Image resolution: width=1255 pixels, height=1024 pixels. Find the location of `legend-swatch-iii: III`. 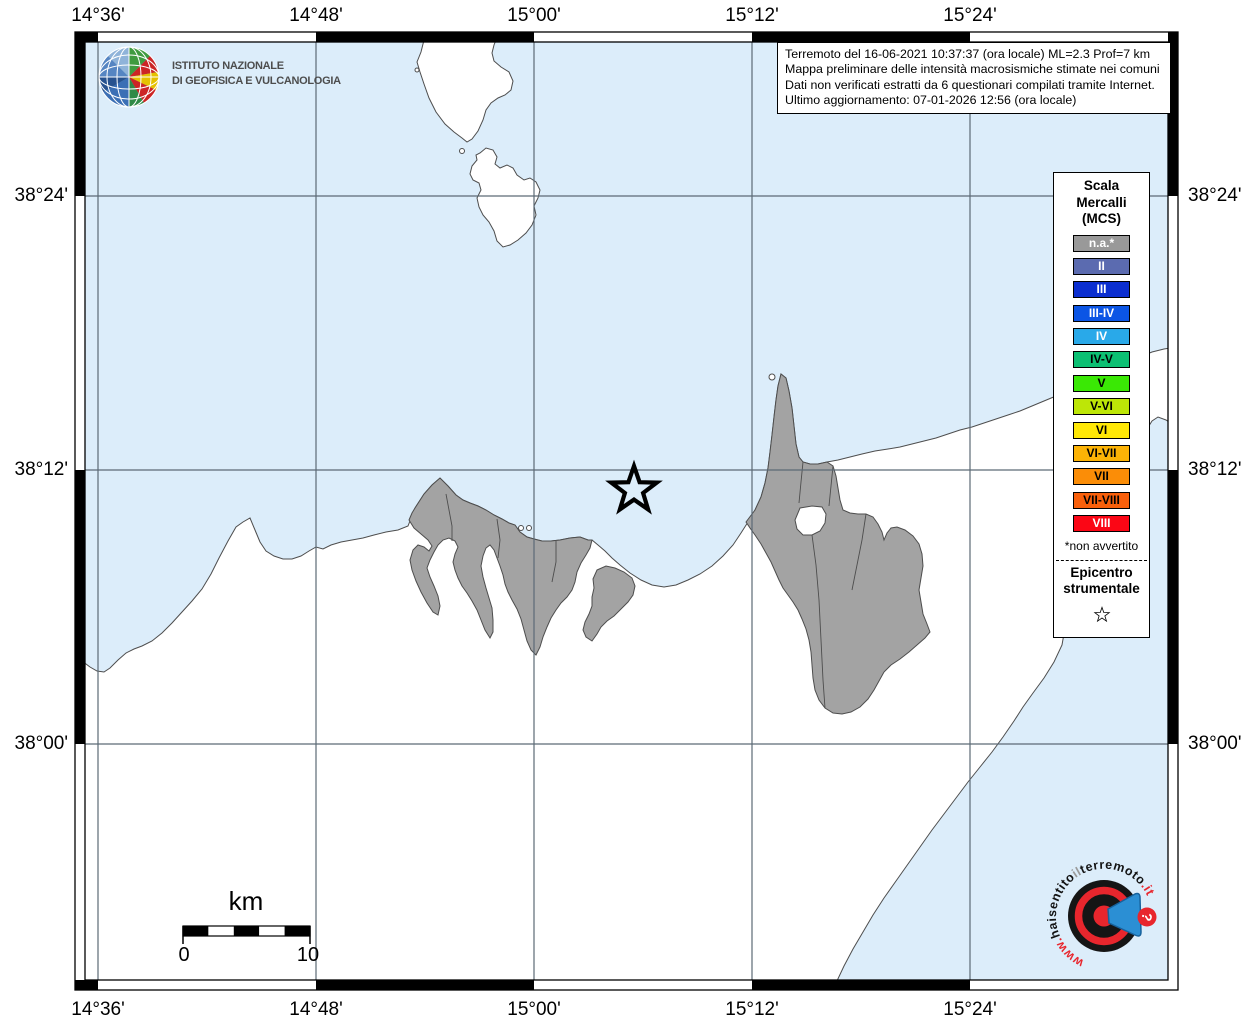

legend-swatch-iii: III is located at coordinates (1101, 290).